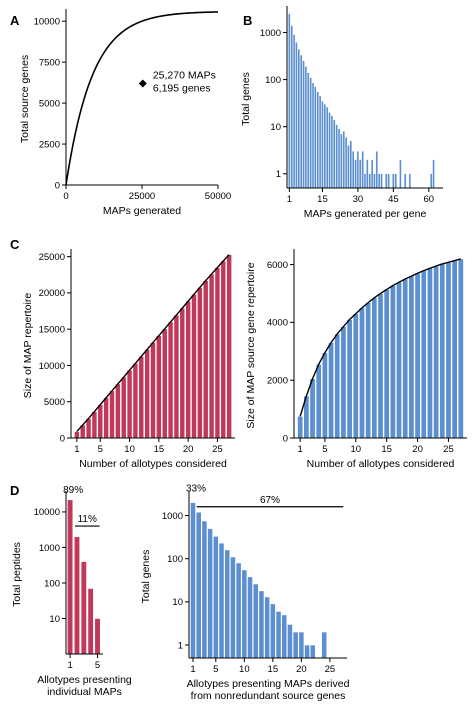 The image size is (474, 711). What do you see at coordinates (184, 76) in the screenshot?
I see `point-annotation: 25,270 MAPs` at bounding box center [184, 76].